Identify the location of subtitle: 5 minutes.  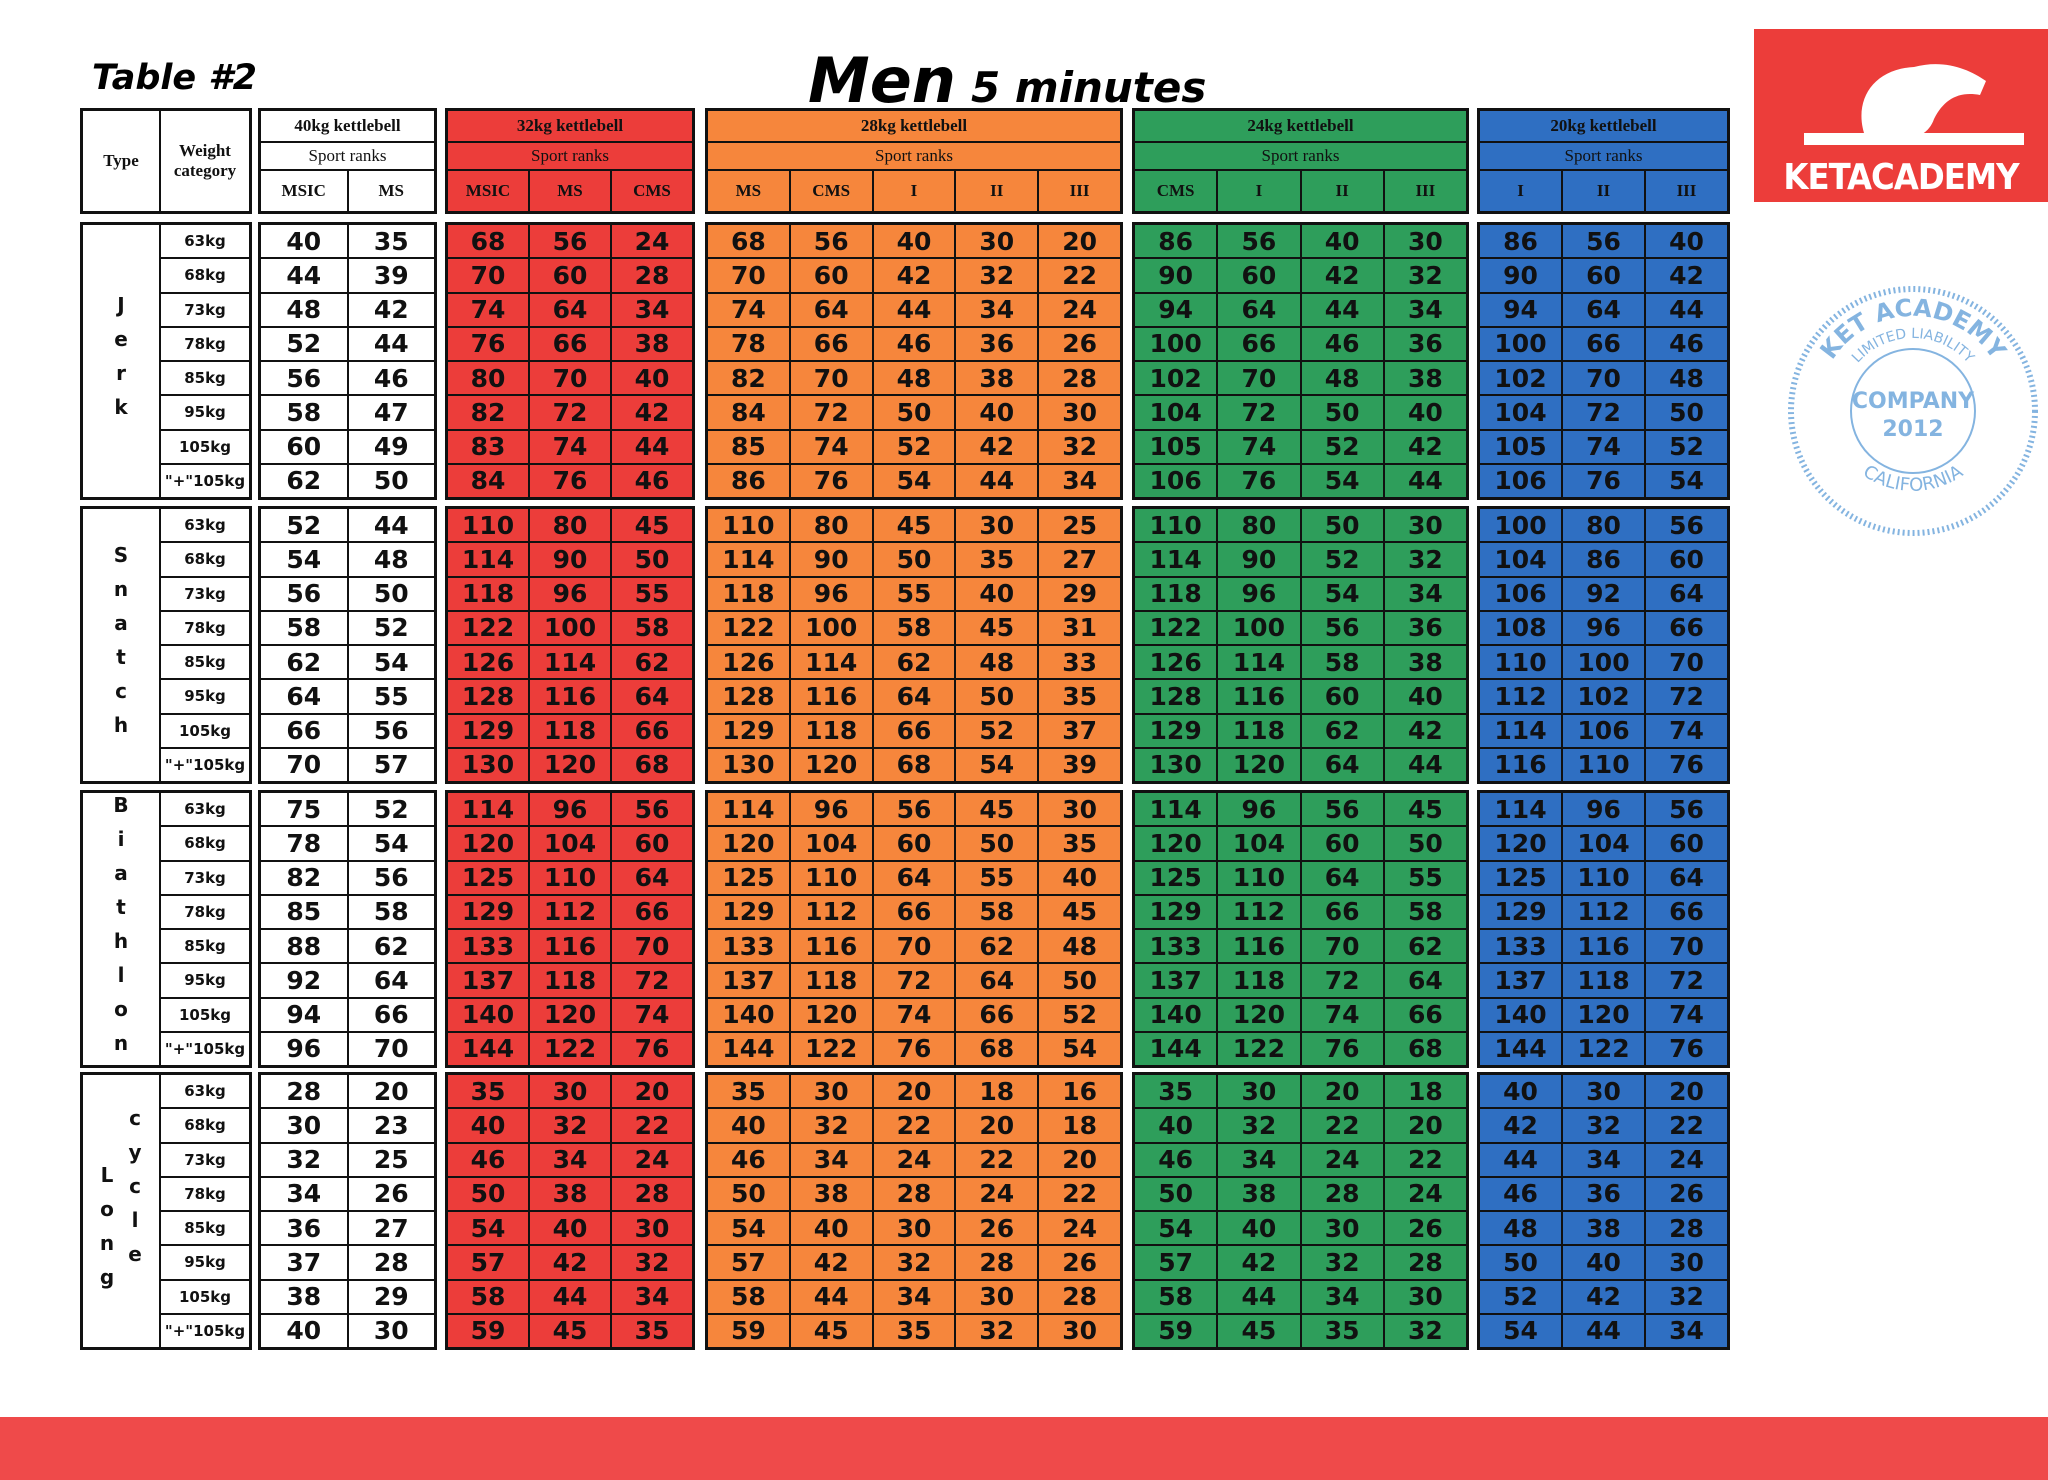
(1088, 87).